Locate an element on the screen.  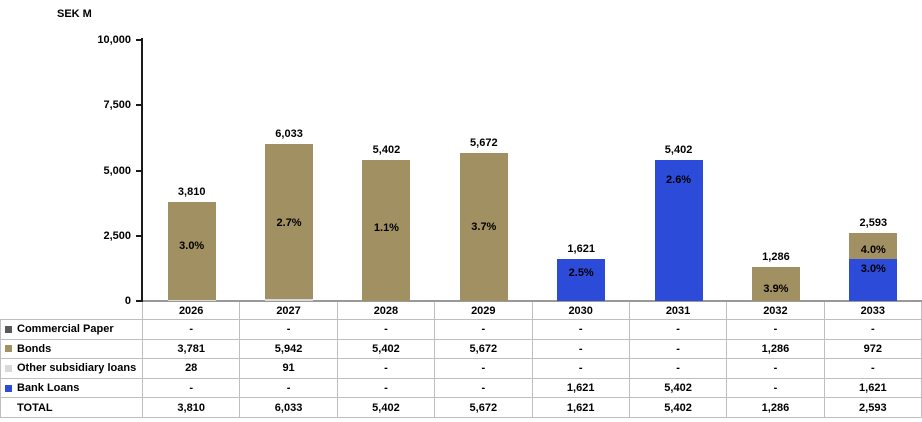
bar-segment-bonds-2033 is located at coordinates (873, 246).